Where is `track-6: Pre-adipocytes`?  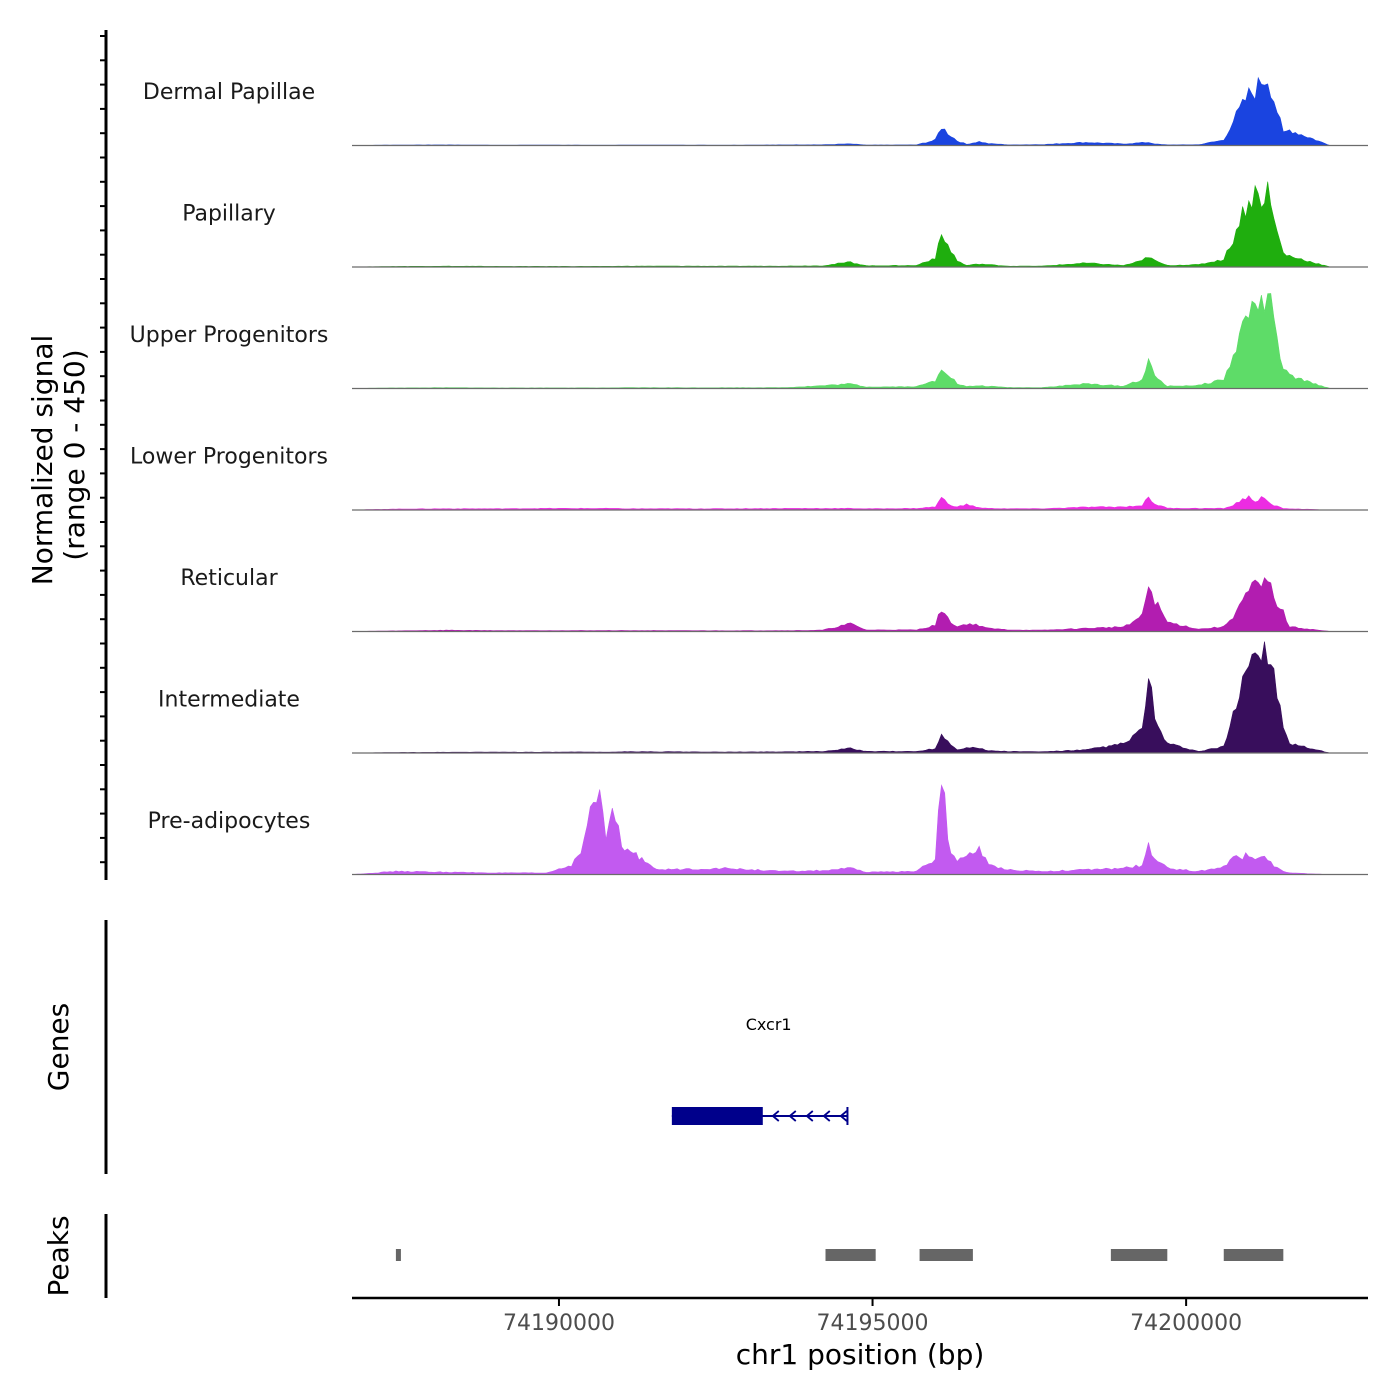 track-6: Pre-adipocytes is located at coordinates (758, 830).